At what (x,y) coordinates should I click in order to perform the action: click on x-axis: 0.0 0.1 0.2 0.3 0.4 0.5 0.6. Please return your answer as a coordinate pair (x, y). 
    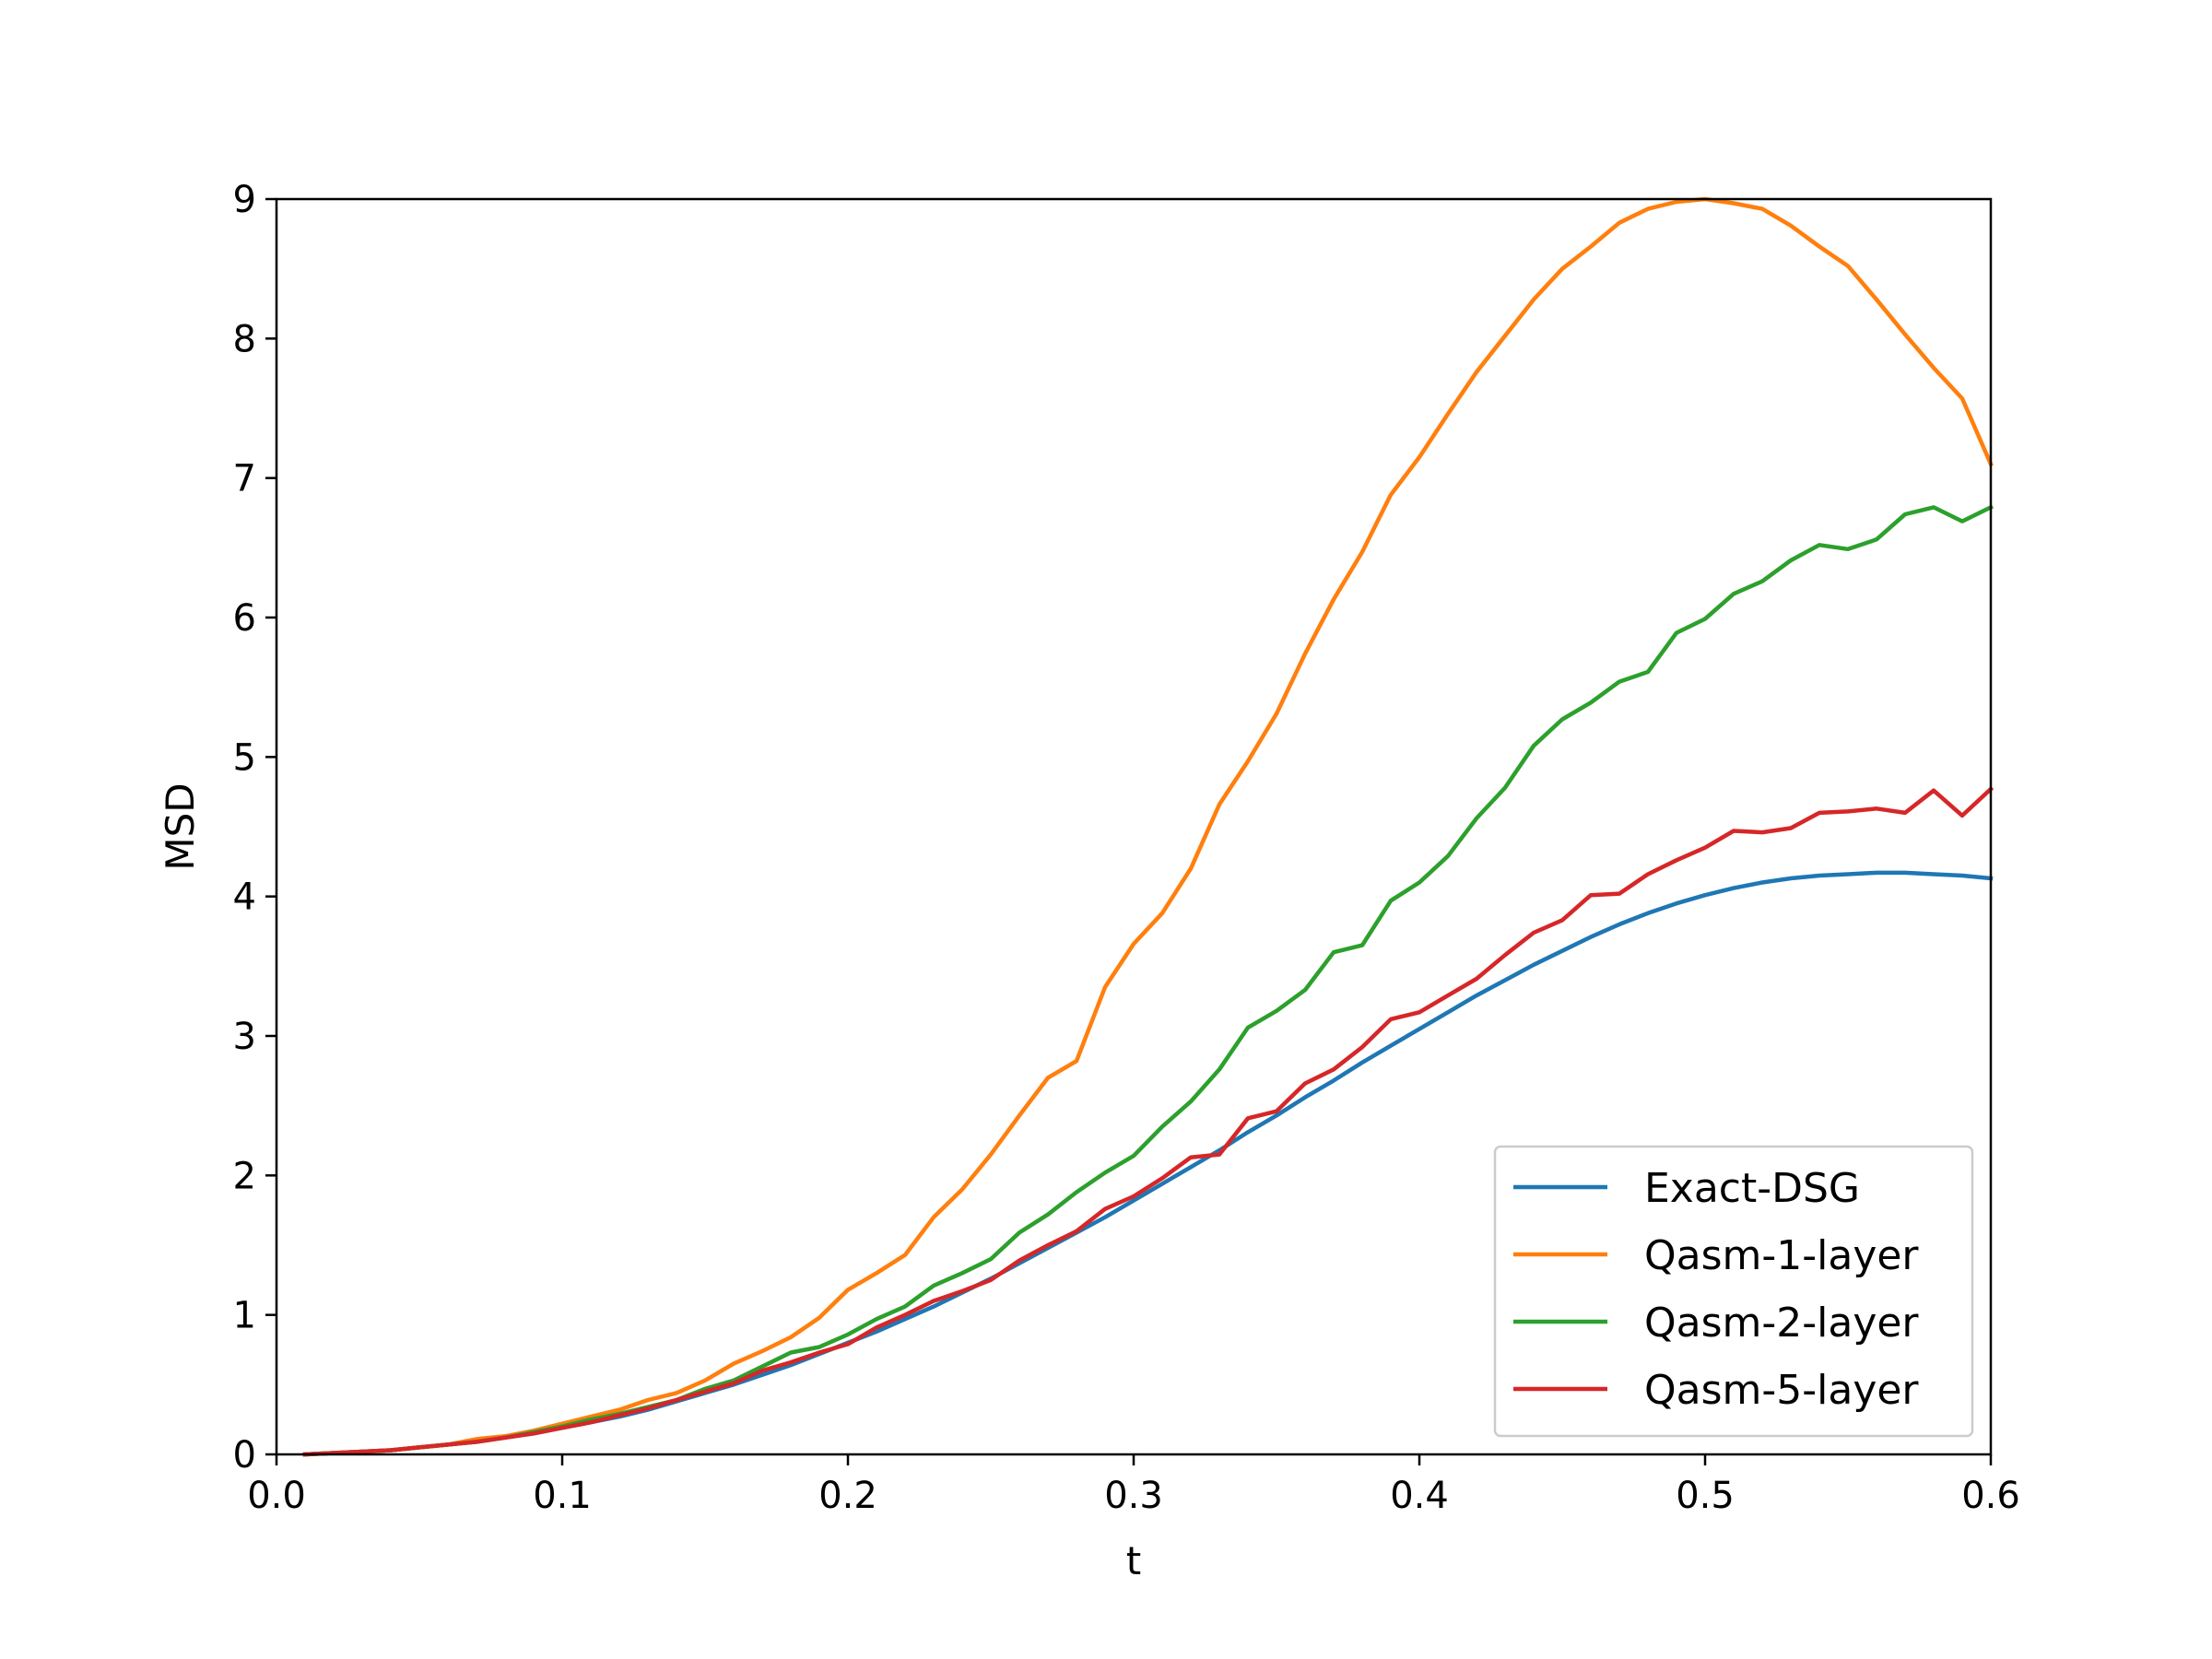
    Looking at the image, I should click on (1133, 1485).